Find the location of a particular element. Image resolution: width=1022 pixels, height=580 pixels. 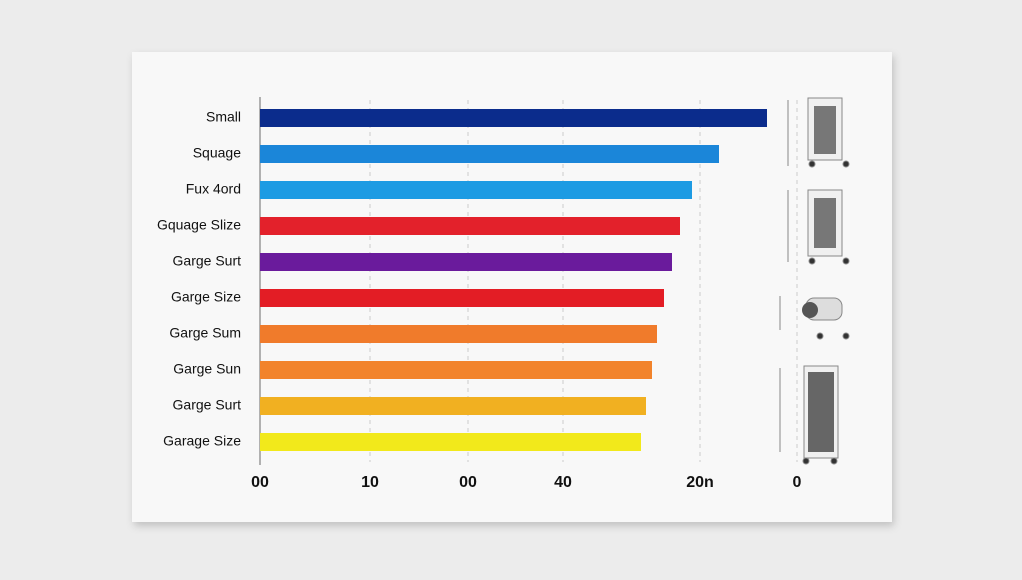

y-tick-label: Garge Sun is located at coordinates (207, 369).